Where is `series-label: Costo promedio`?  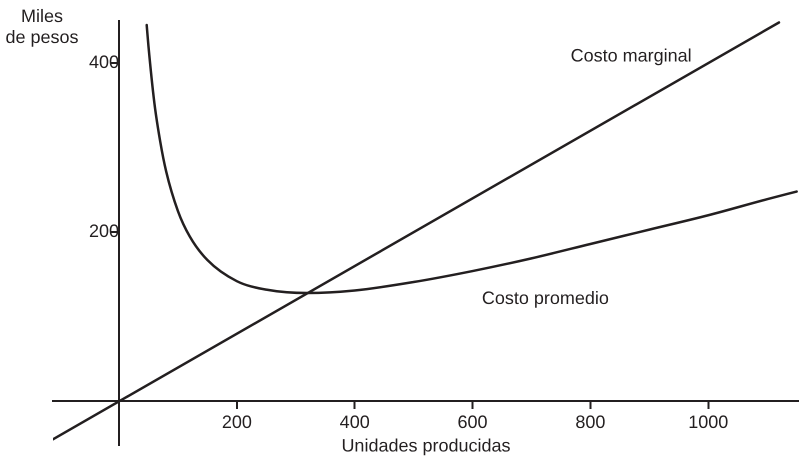
series-label: Costo promedio is located at coordinates (545, 298).